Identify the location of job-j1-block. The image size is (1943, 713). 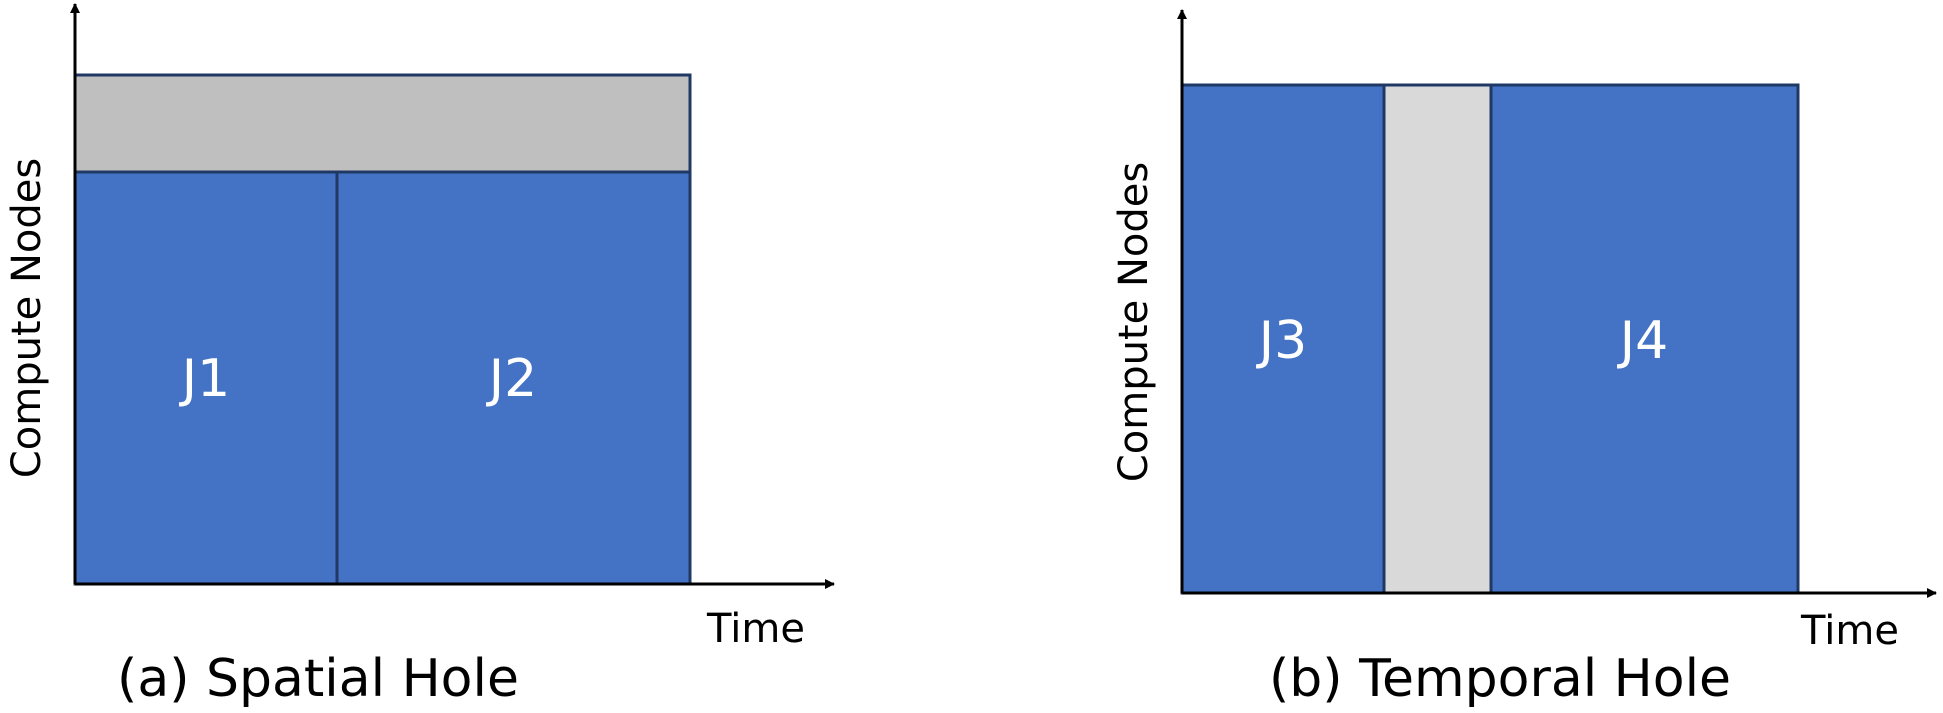
(206, 378).